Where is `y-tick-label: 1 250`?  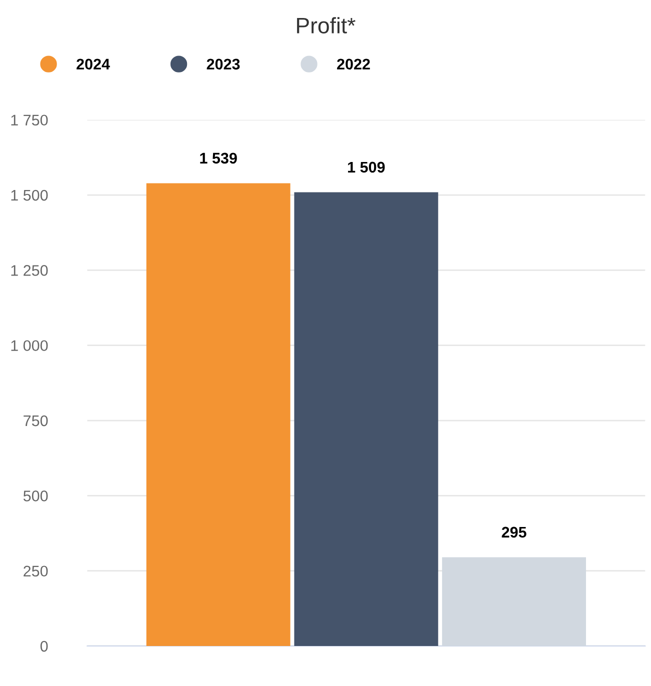
y-tick-label: 1 250 is located at coordinates (29, 270).